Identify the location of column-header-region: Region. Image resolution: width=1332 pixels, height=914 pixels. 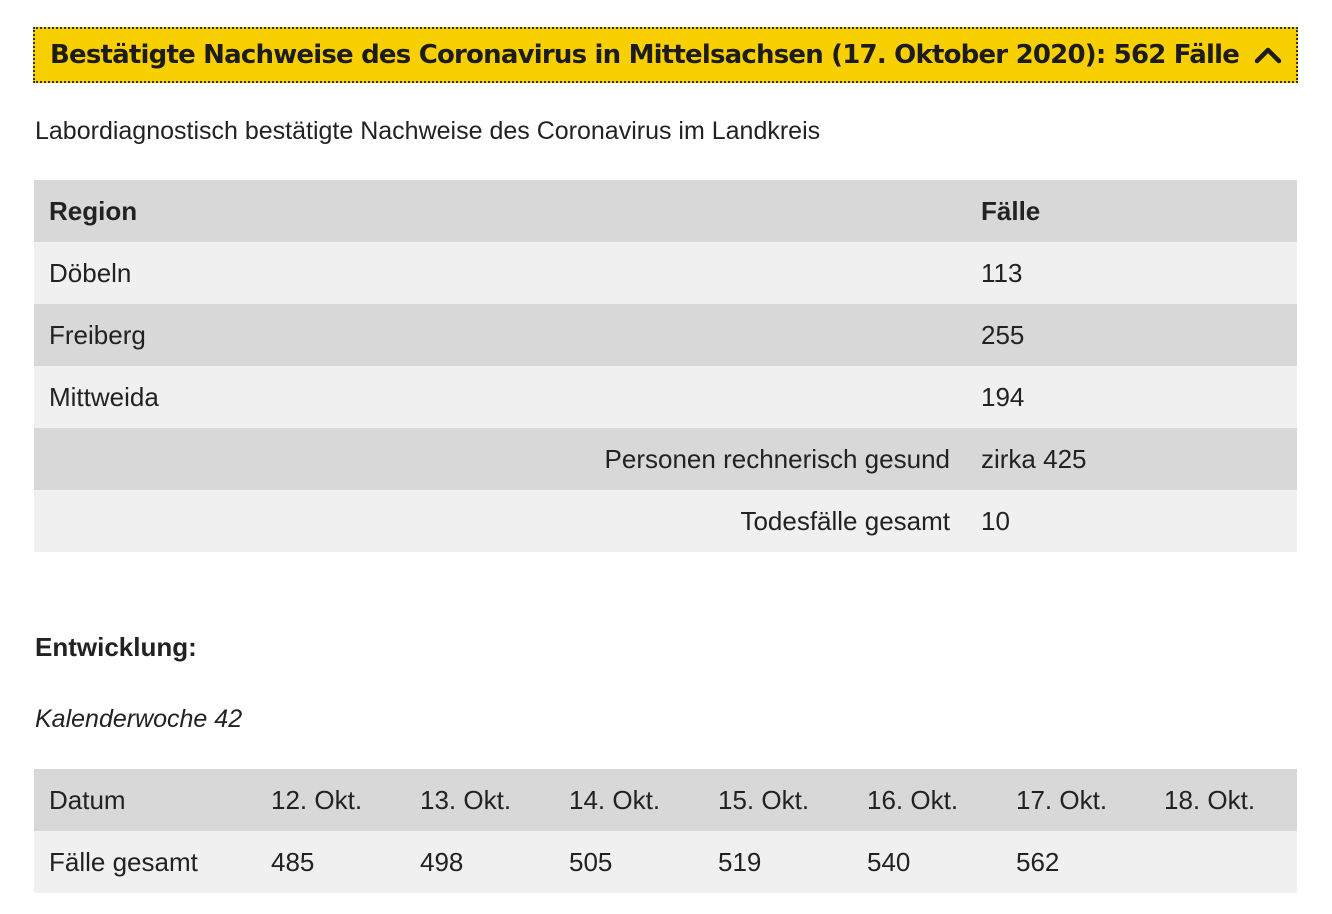
(93, 210).